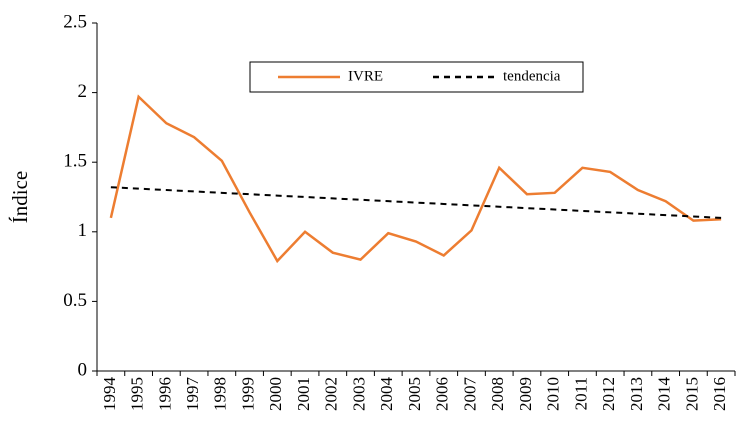 The height and width of the screenshot is (431, 738). I want to click on x-tick-label: 1999, so click(247, 394).